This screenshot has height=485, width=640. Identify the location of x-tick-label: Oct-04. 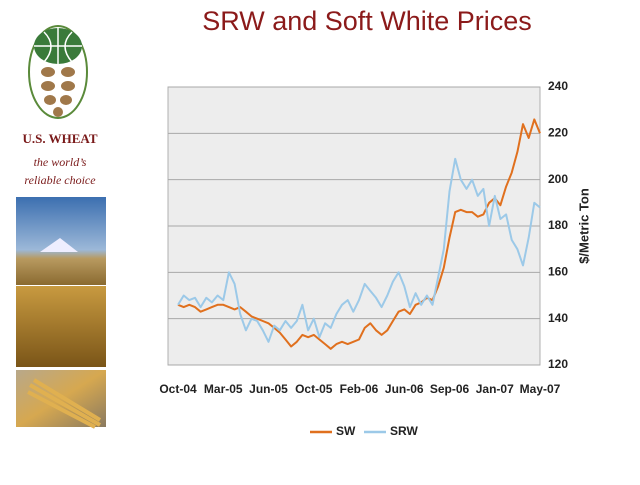
(178, 389).